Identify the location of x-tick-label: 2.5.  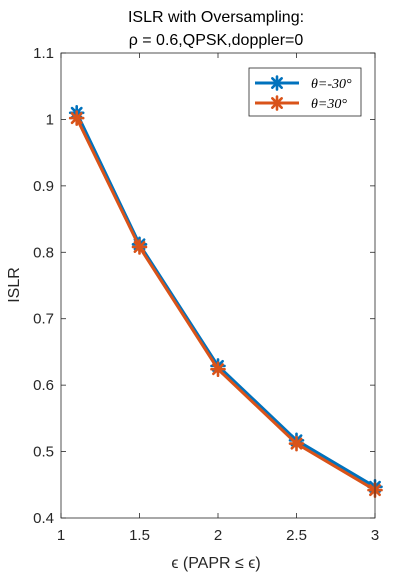
(296, 535).